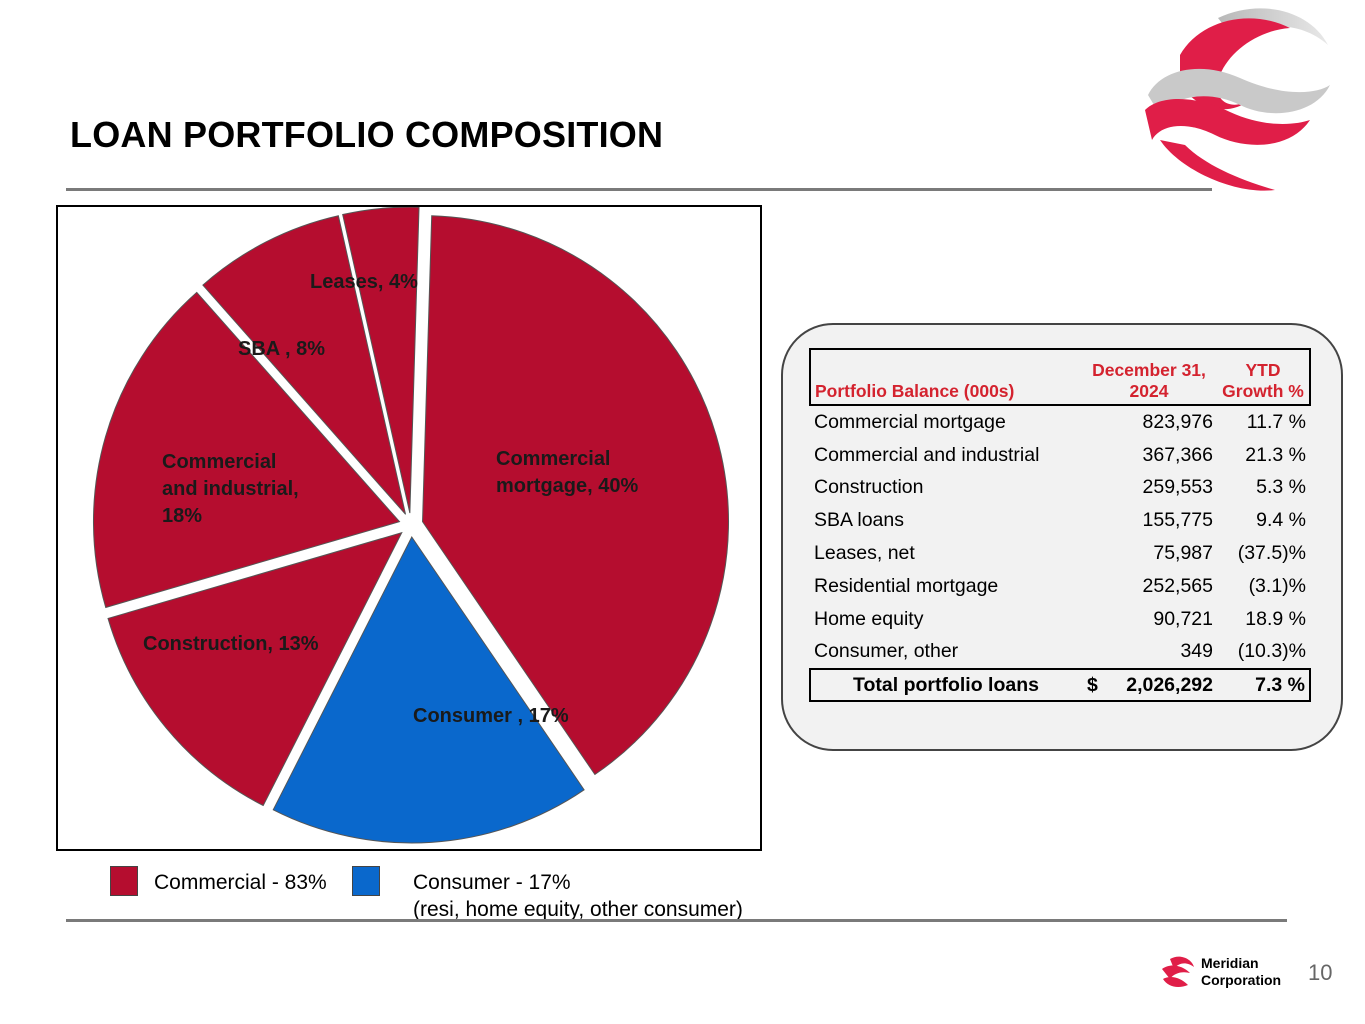 The width and height of the screenshot is (1365, 1024). What do you see at coordinates (1060, 619) in the screenshot?
I see `table-row: Home equity 90,721 18.9 %` at bounding box center [1060, 619].